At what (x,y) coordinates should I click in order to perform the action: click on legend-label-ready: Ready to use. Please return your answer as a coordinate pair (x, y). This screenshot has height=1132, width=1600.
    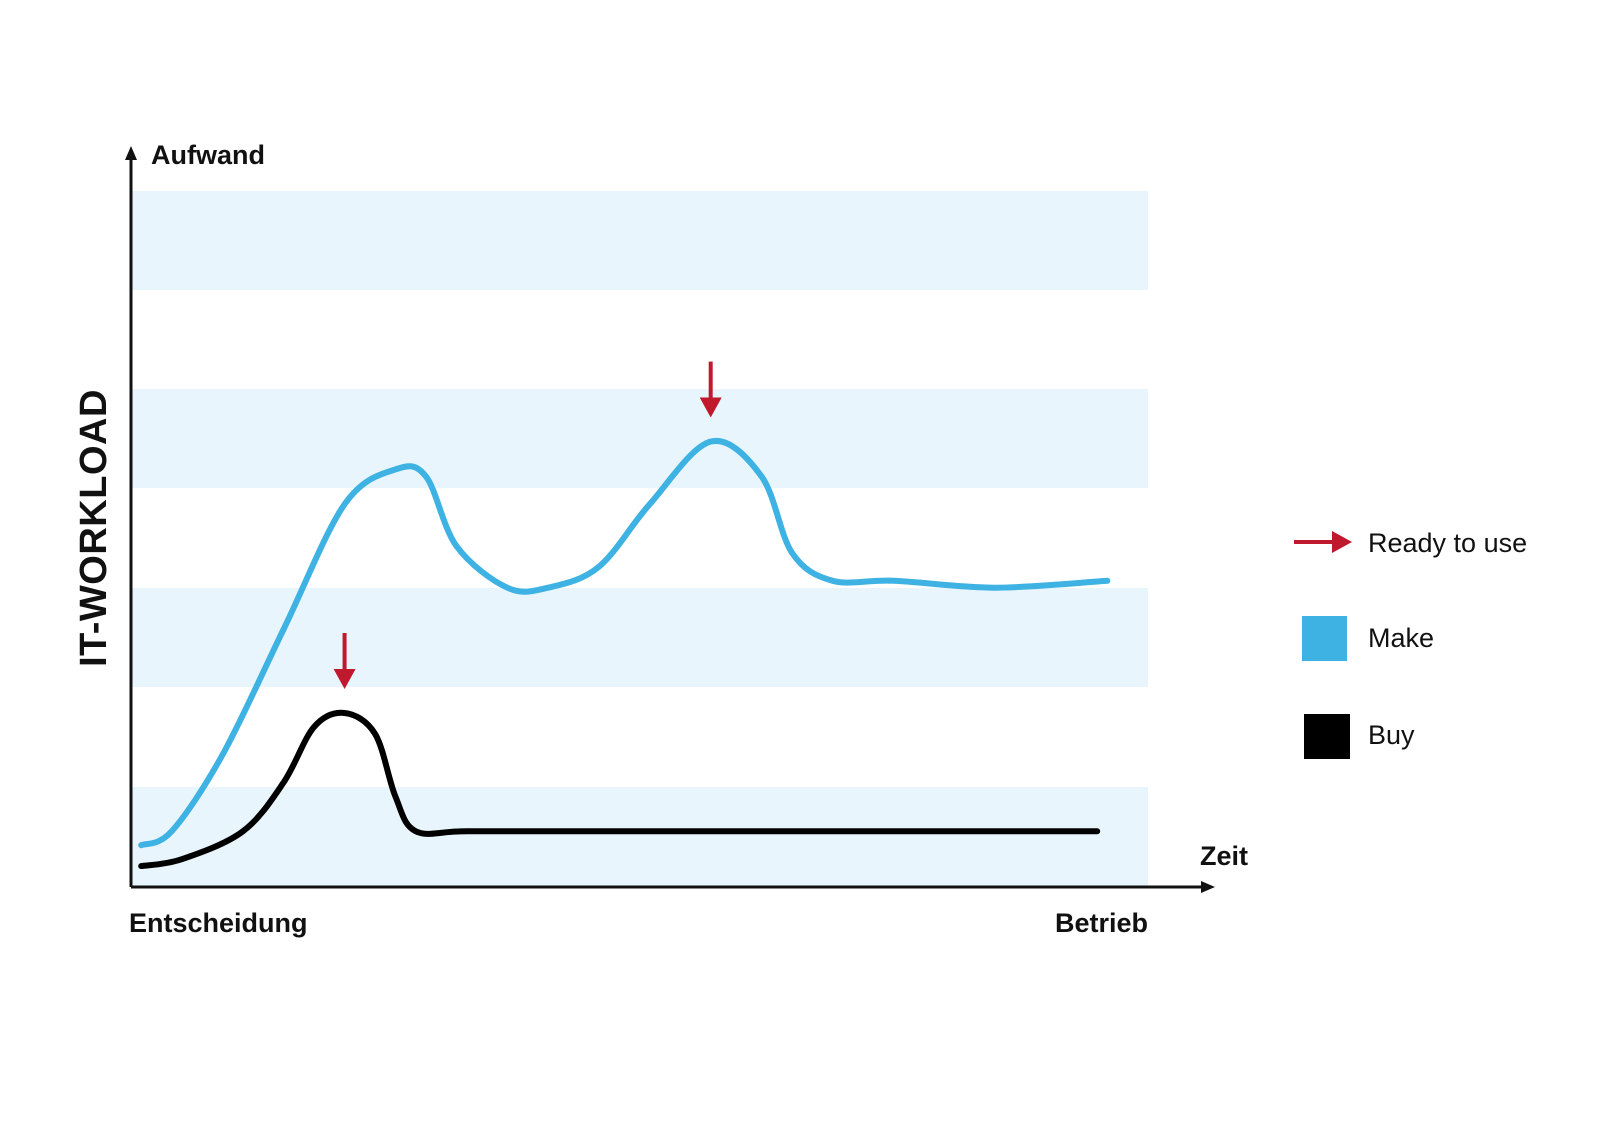
    Looking at the image, I should click on (1447, 543).